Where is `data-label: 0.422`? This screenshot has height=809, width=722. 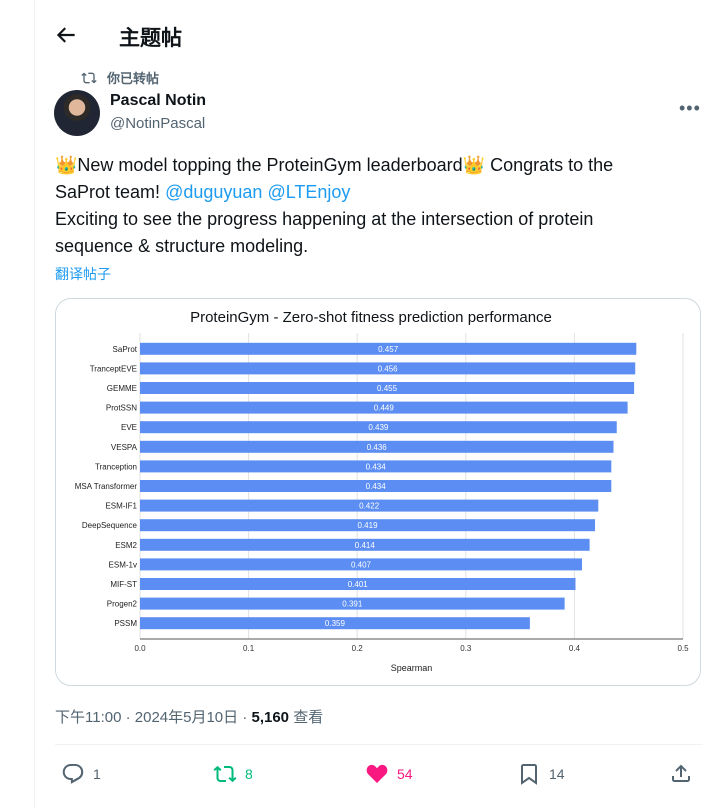
data-label: 0.422 is located at coordinates (369, 506).